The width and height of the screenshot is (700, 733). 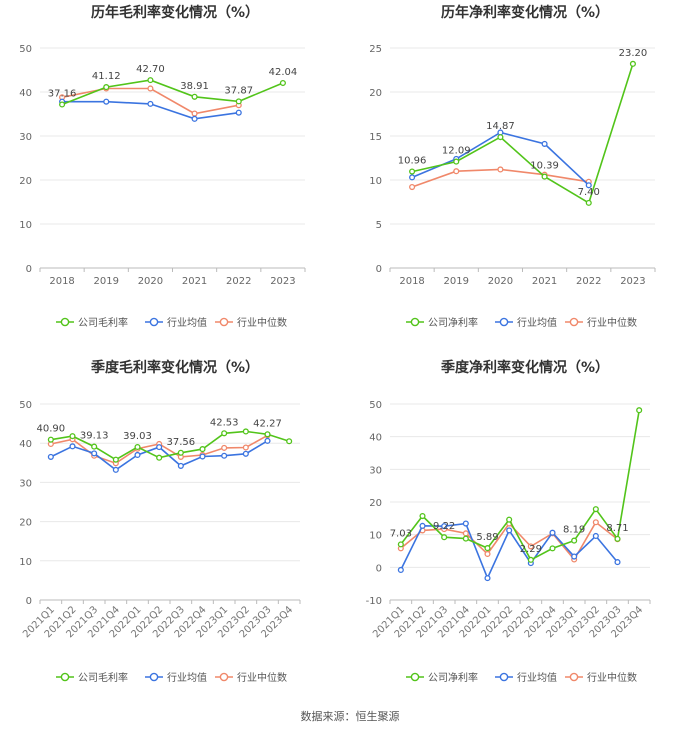 I want to click on y-tick-label: 25, so click(x=375, y=49).